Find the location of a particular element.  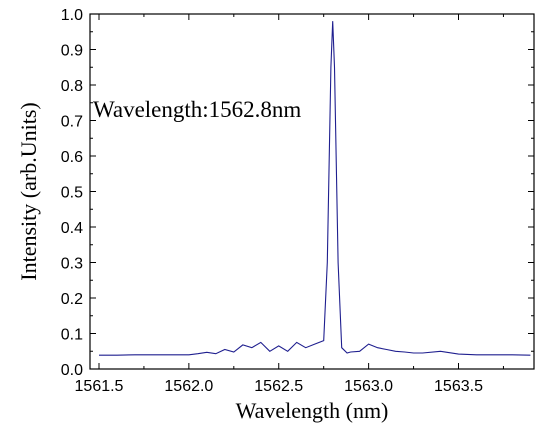

y-tick-label: 0.9 is located at coordinates (72, 51).